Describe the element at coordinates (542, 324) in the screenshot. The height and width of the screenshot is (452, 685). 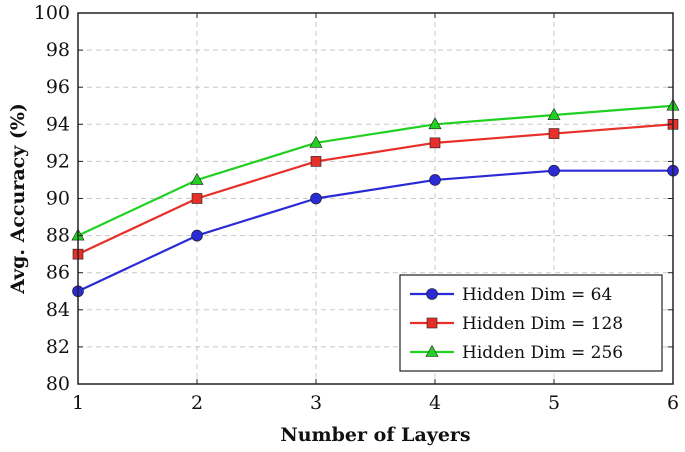
I see `legend-label: Hidden Dim = 128` at that location.